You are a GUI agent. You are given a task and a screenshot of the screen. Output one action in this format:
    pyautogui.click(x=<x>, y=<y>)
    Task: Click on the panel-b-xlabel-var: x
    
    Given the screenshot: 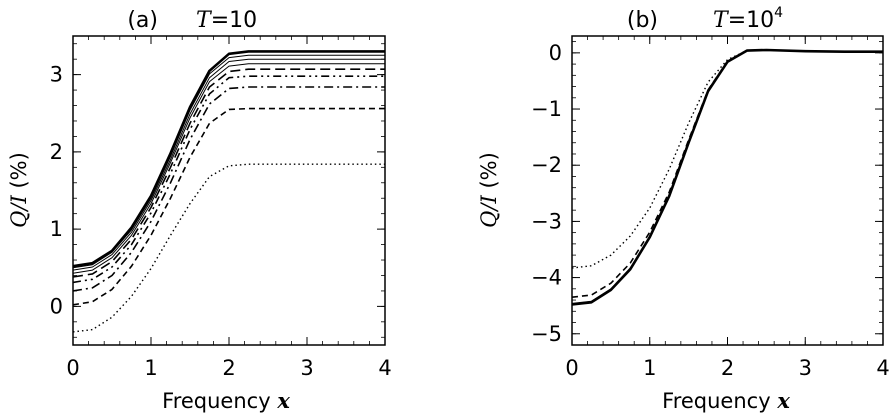 What is the action you would take?
    pyautogui.click(x=783, y=400)
    